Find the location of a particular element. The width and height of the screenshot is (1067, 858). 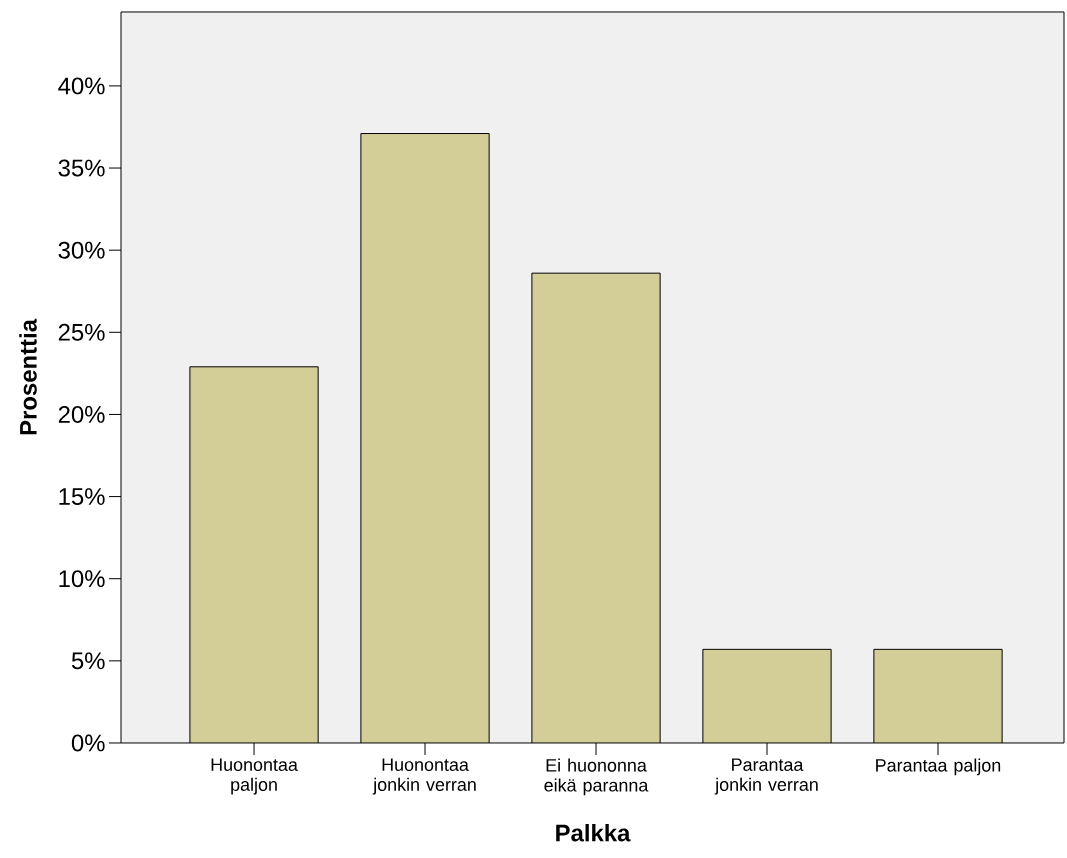

x-axis-title: Palkka is located at coordinates (593, 832).